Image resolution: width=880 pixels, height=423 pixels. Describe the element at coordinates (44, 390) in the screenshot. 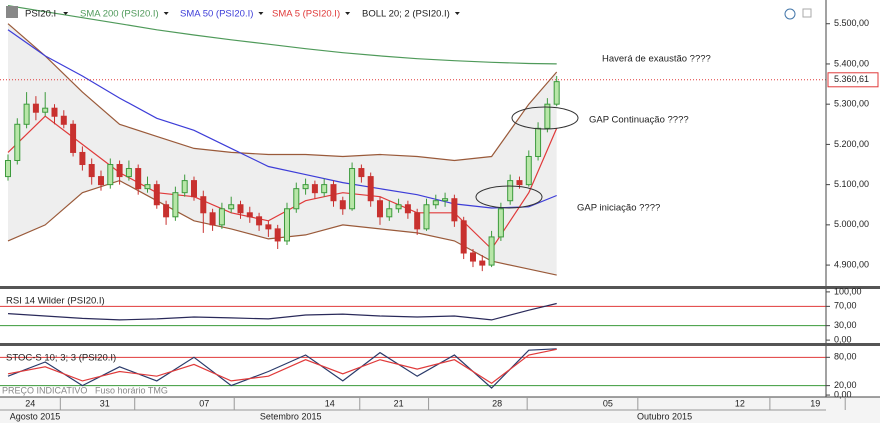

I see `watermark: PREÇO INDICATIVO` at that location.